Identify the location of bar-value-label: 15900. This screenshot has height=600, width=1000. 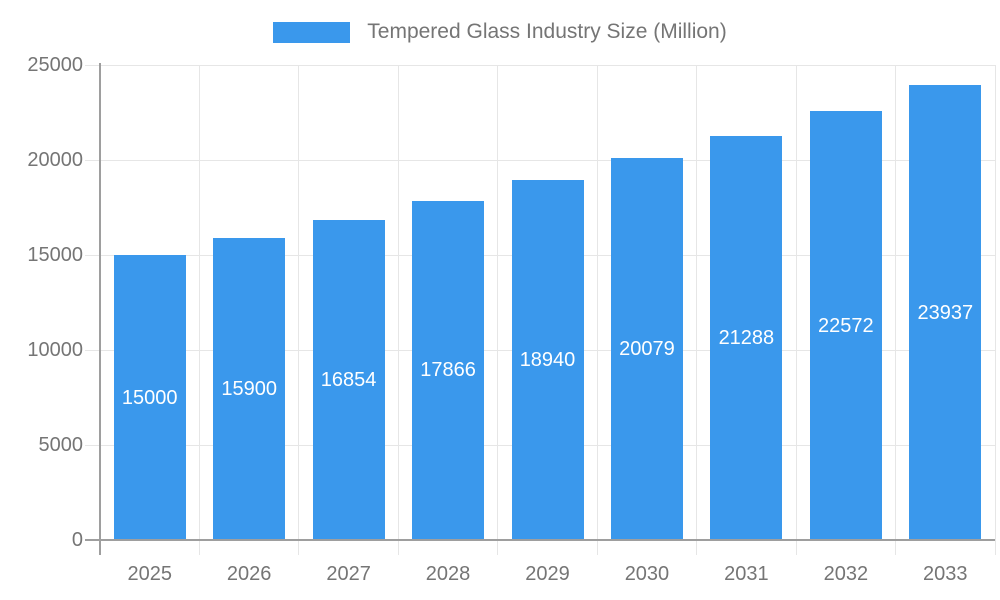
(249, 388).